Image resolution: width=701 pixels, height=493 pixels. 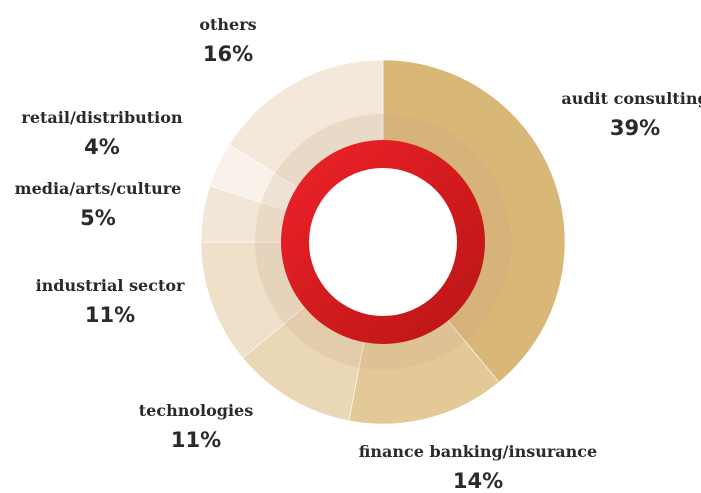 I want to click on category-label-technologies: technologies, so click(x=196, y=410).